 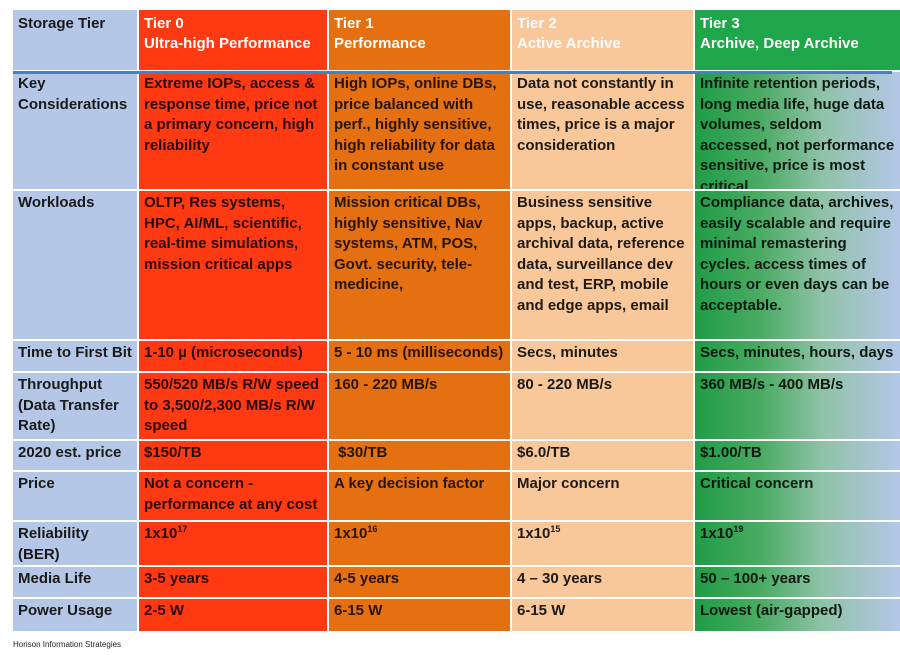 What do you see at coordinates (797, 543) in the screenshot?
I see `cell-tier-3: 1x1019` at bounding box center [797, 543].